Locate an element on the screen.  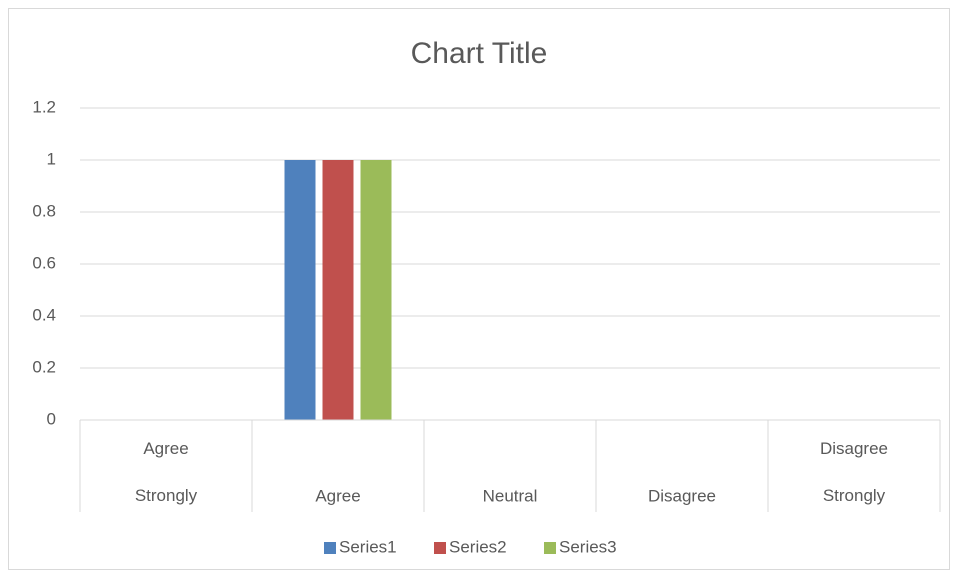
legend-label: Series3 is located at coordinates (588, 546).